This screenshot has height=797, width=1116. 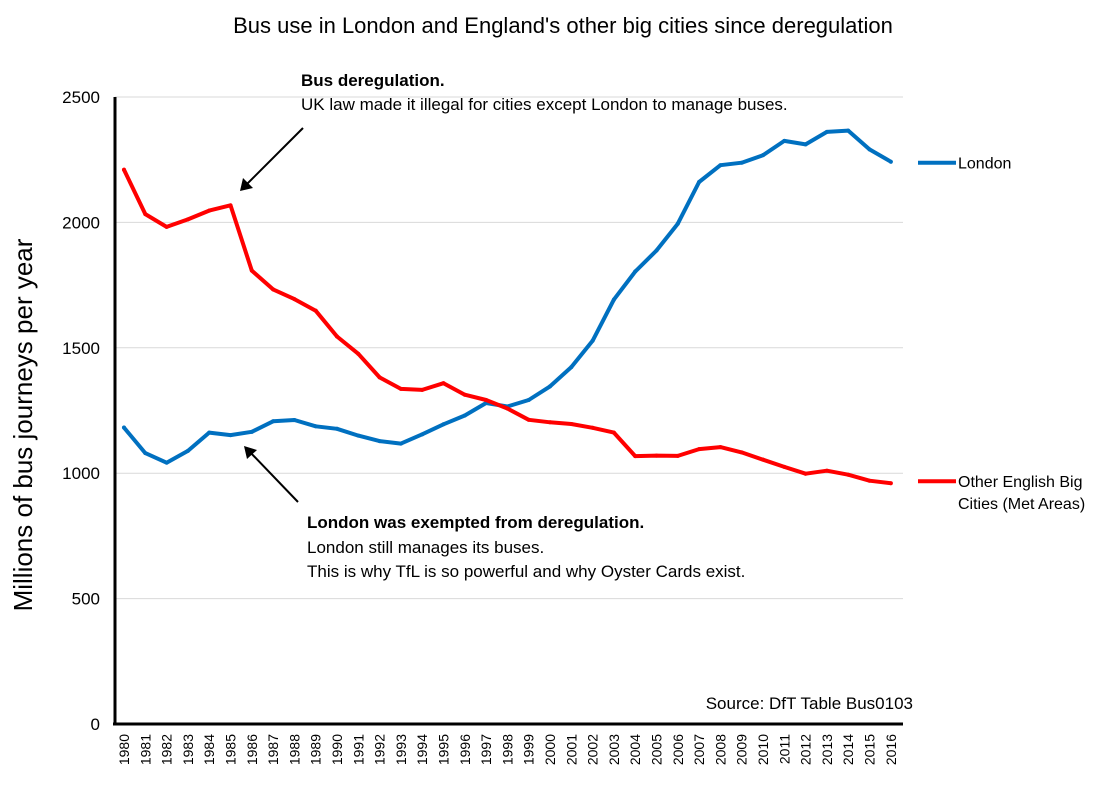 What do you see at coordinates (95, 724) in the screenshot?
I see `y-tick-label: 0` at bounding box center [95, 724].